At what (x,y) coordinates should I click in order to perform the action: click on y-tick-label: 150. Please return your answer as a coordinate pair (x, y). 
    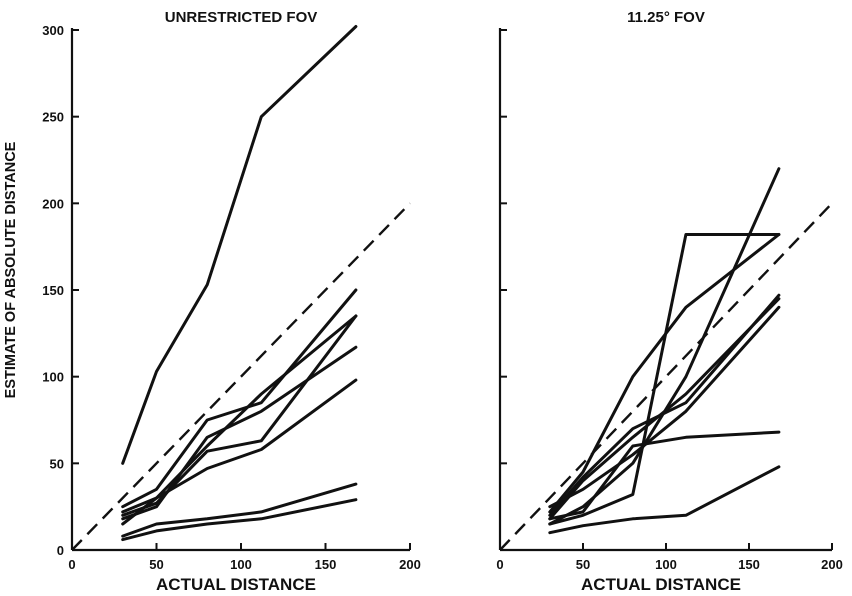
    Looking at the image, I should click on (53, 290).